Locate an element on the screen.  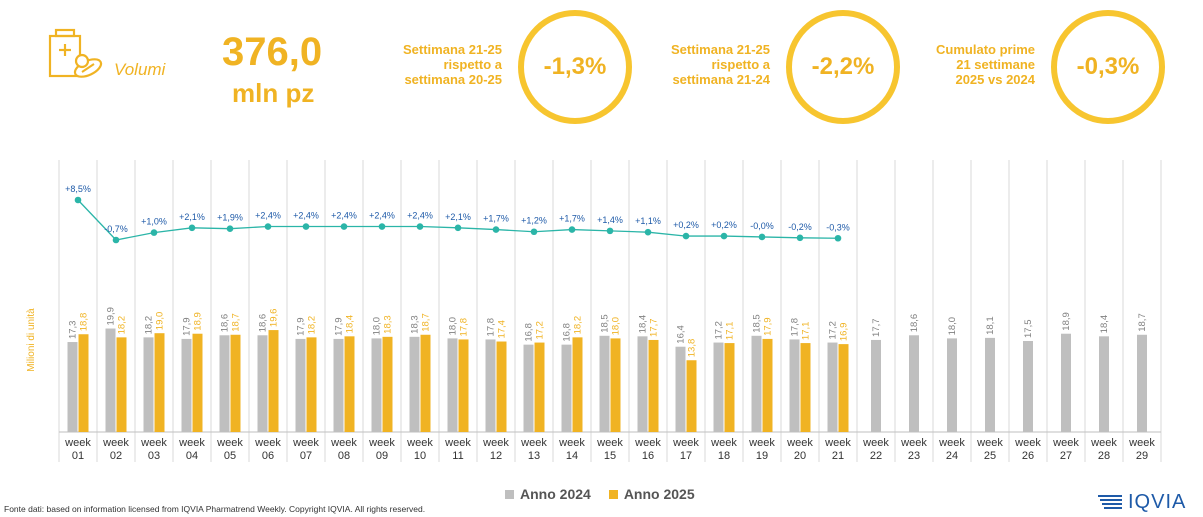
x-tick-label-word-15: week is located at coordinates (609, 443).